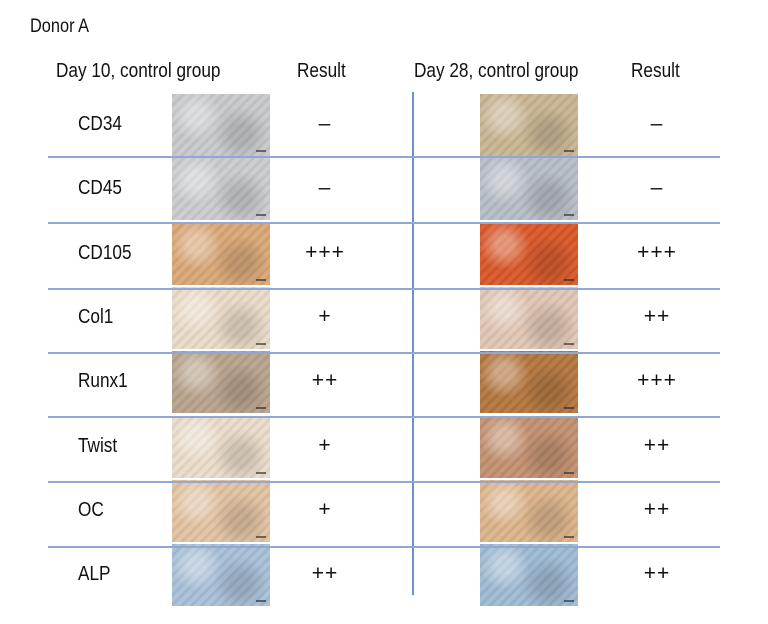 This screenshot has height=624, width=768. I want to click on header-day28: Day 28, control group, so click(496, 71).